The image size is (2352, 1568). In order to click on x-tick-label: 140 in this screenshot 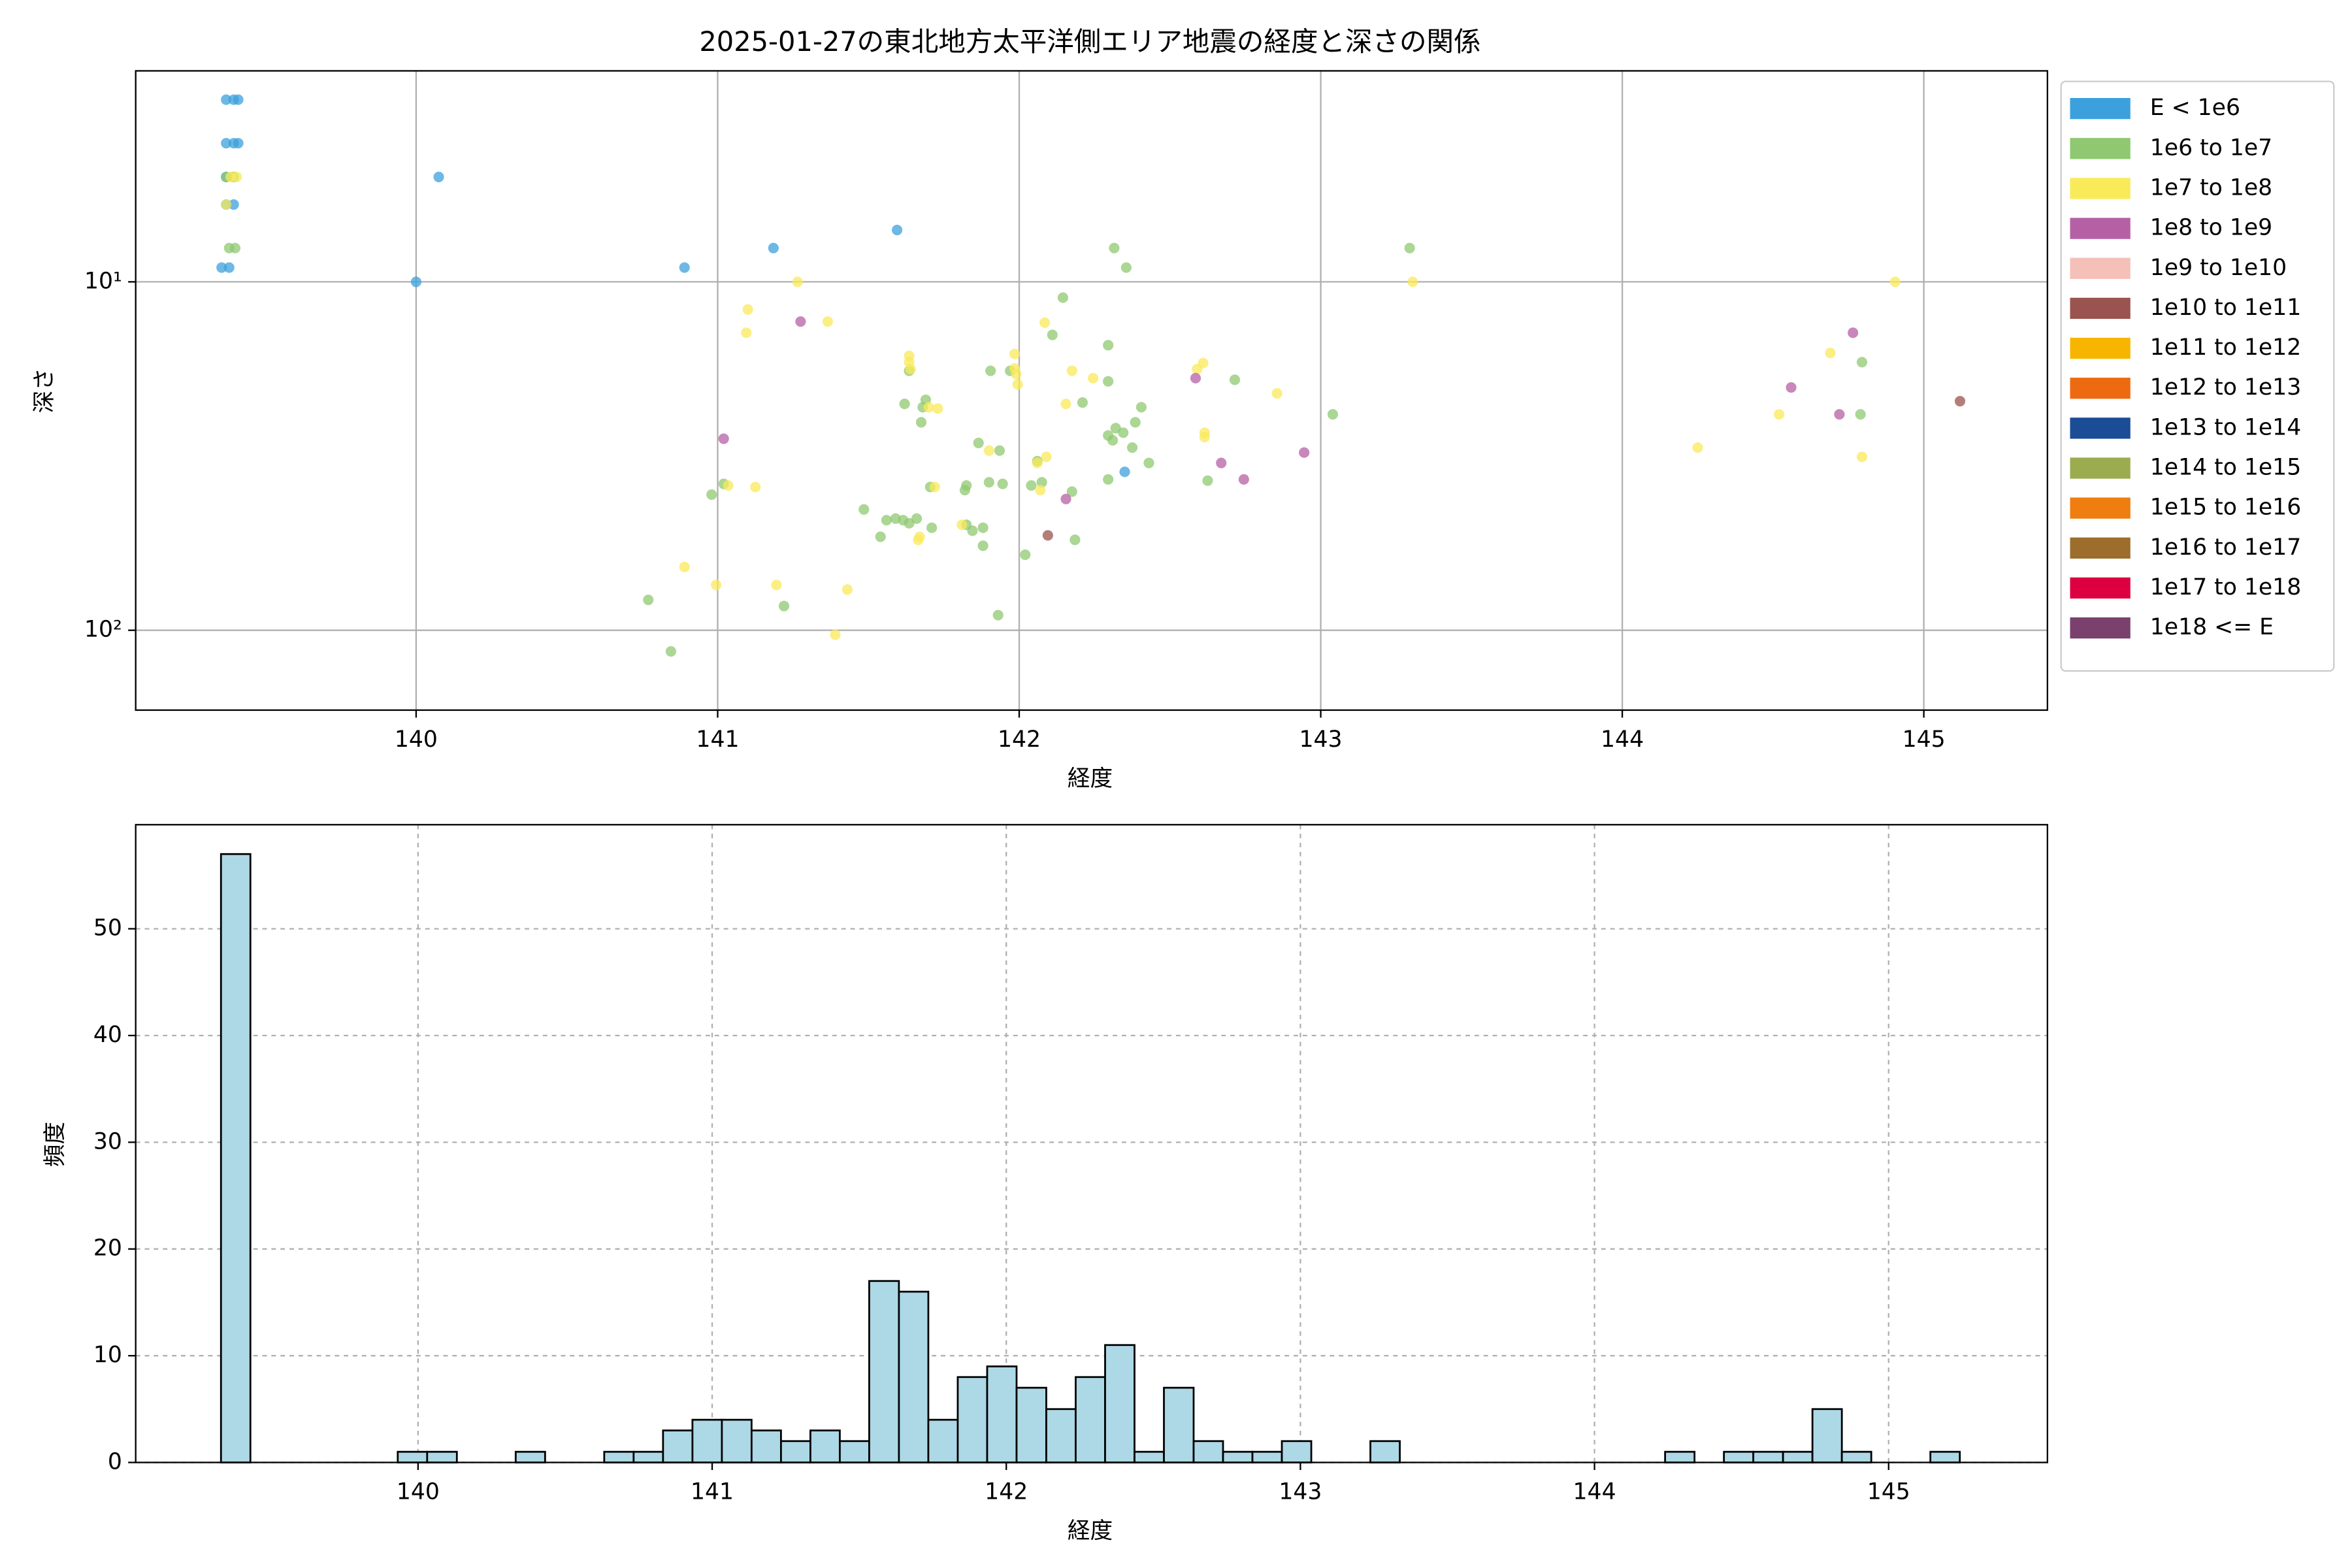, I will do `click(418, 1492)`.